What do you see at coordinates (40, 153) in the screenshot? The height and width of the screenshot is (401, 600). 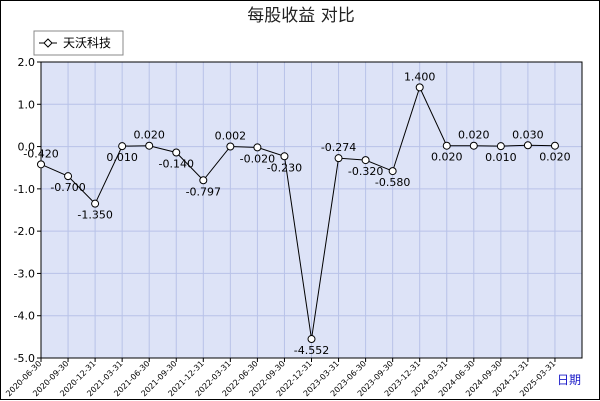 I see `data-label: -0.420` at bounding box center [40, 153].